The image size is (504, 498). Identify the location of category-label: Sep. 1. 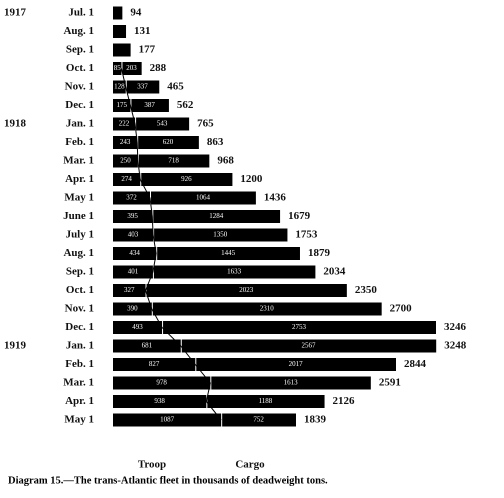
(80, 50).